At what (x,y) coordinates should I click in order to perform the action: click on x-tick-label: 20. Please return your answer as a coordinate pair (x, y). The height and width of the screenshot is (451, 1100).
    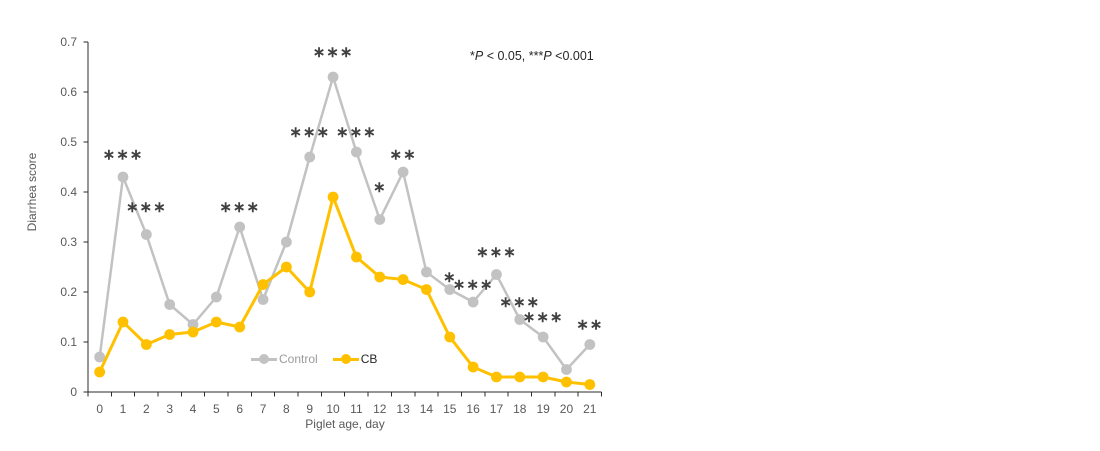
    Looking at the image, I should click on (567, 409).